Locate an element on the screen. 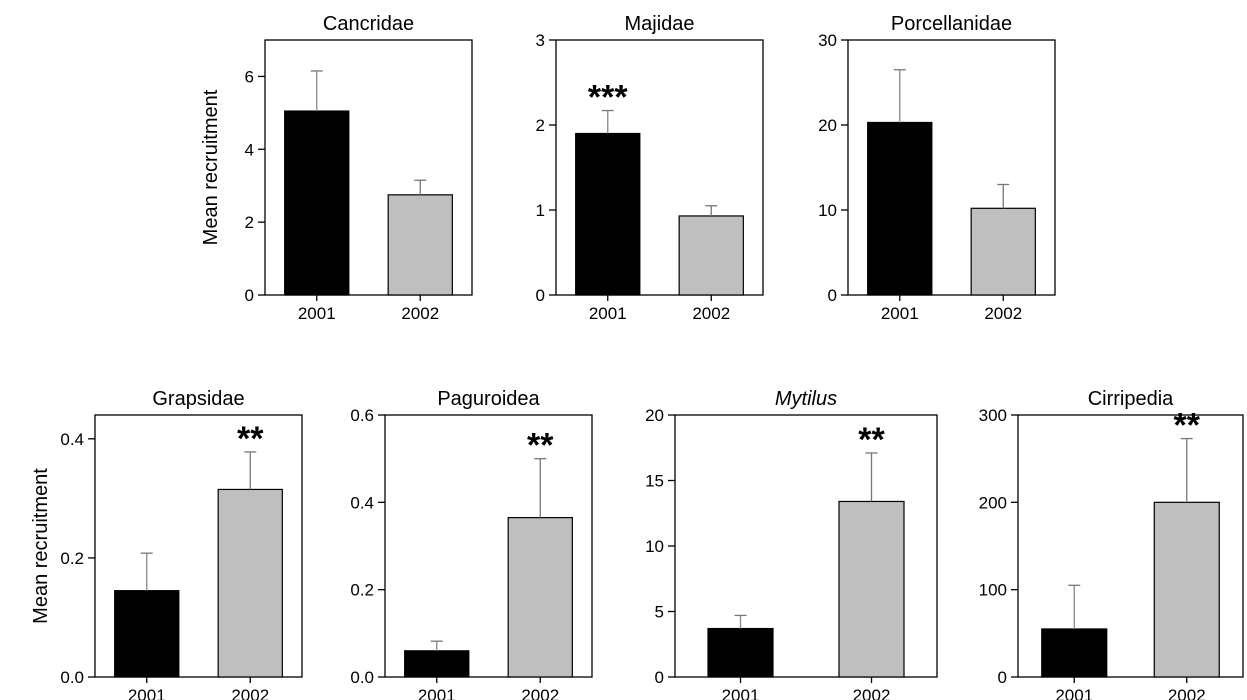  panel-paguroidea: Paguroidea 0.0 0.2 0.4 0.6 2001 2002 ** is located at coordinates (471, 544).